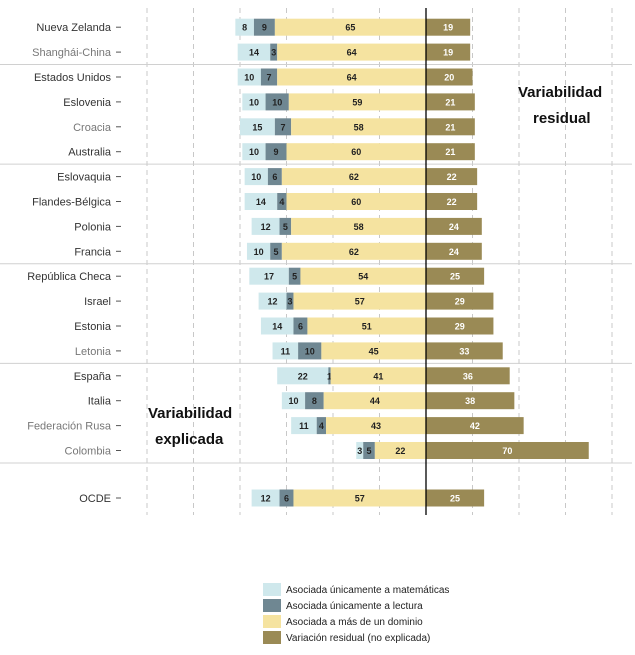  What do you see at coordinates (376, 426) in the screenshot?
I see `data-label: 43` at bounding box center [376, 426].